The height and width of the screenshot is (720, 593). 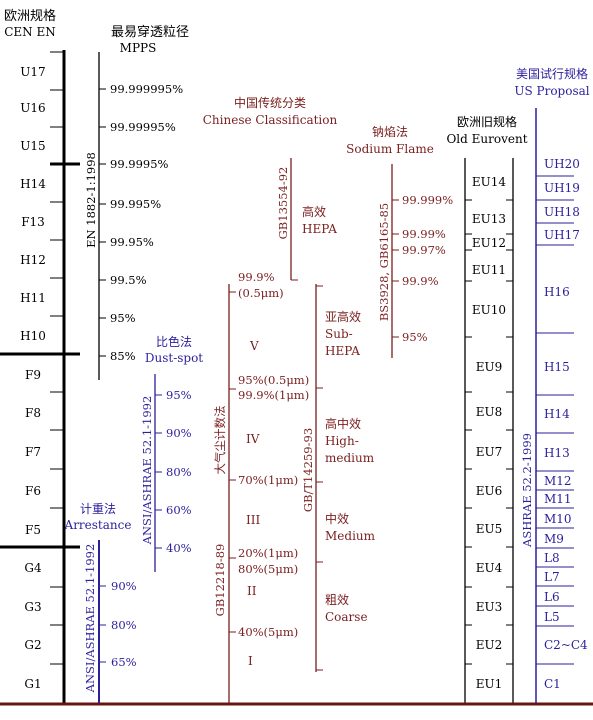 What do you see at coordinates (551, 91) in the screenshot?
I see `us-title-en: US Proposal` at bounding box center [551, 91].